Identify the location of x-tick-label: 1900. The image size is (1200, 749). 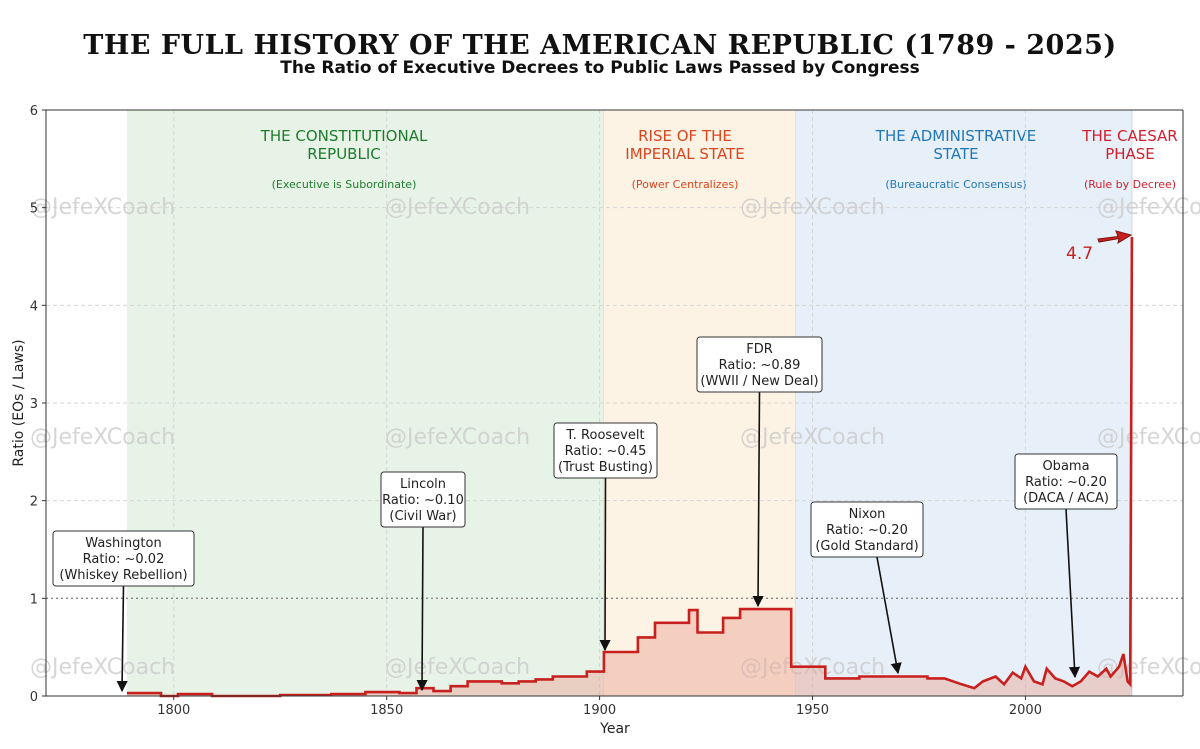
(599, 710).